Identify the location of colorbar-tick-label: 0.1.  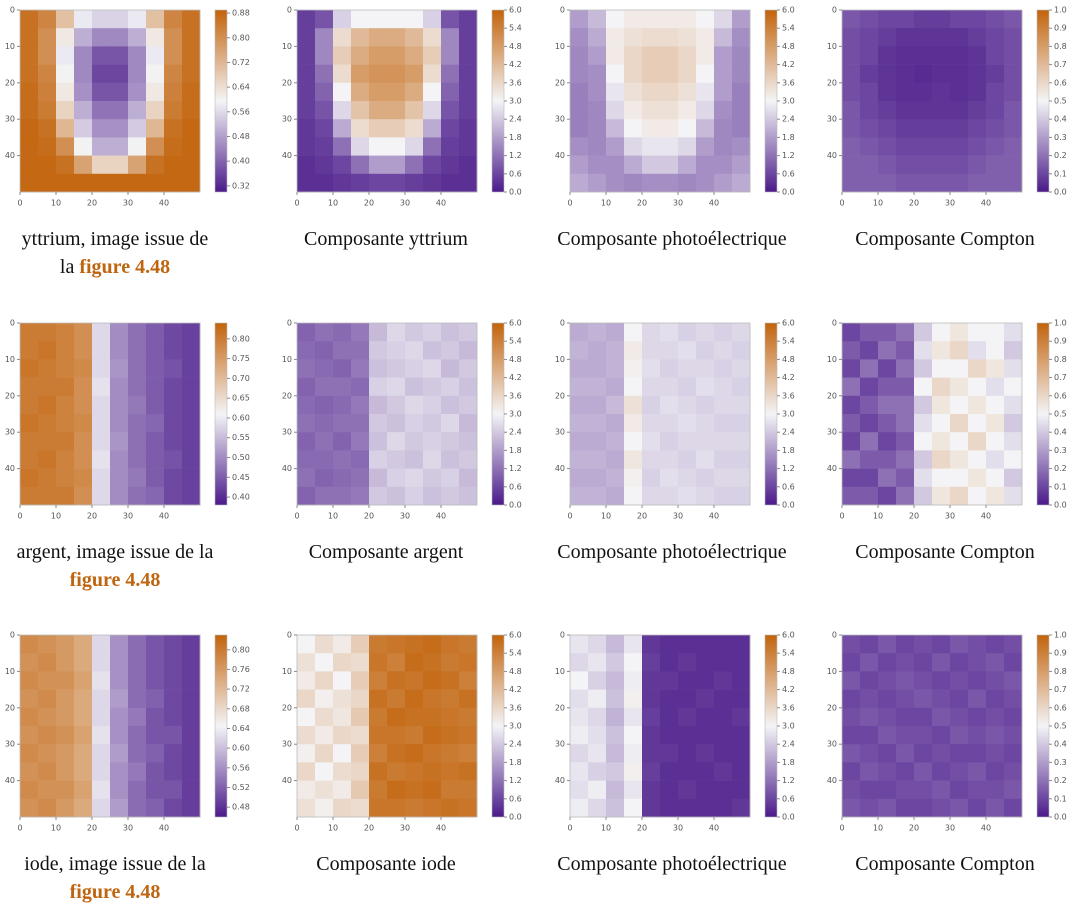
(1060, 486).